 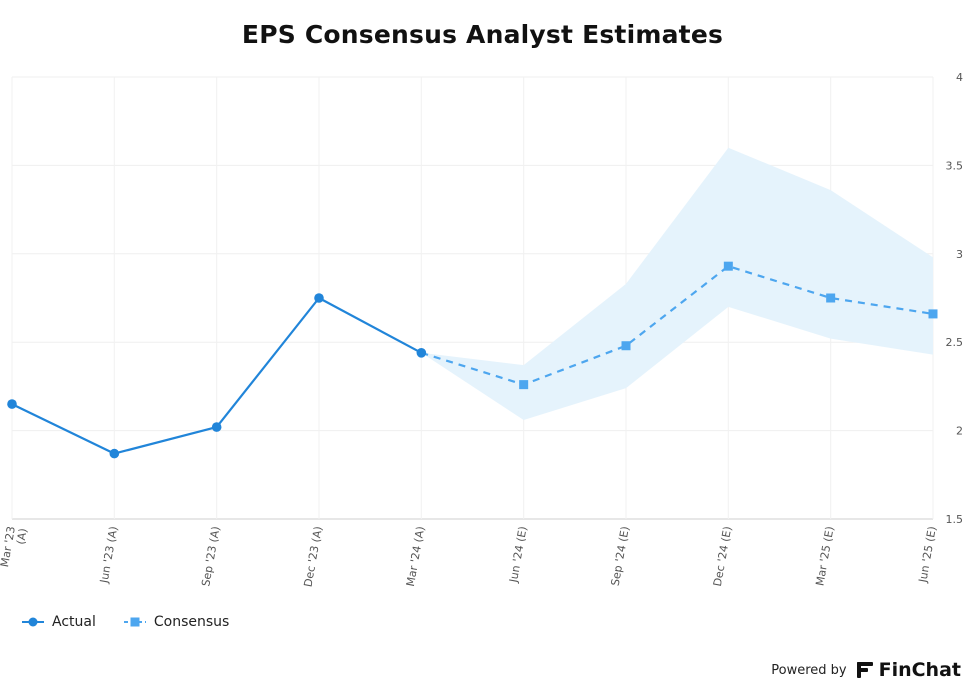 What do you see at coordinates (415, 556) in the screenshot?
I see `x-tick-label: Mar '24 (A)` at bounding box center [415, 556].